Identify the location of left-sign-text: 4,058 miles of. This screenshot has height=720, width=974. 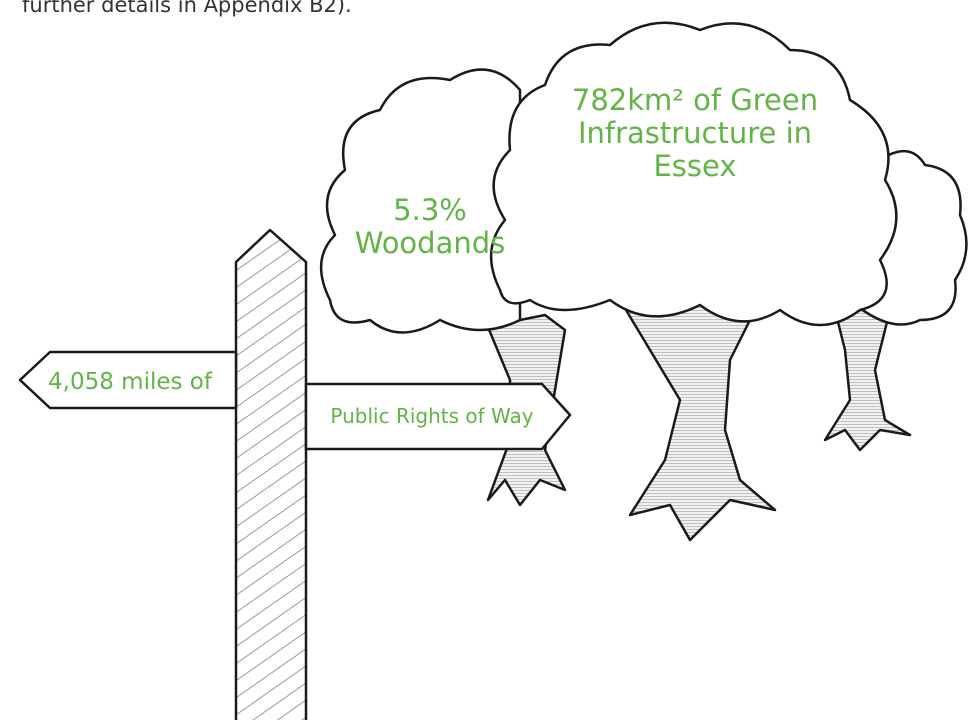
(130, 382).